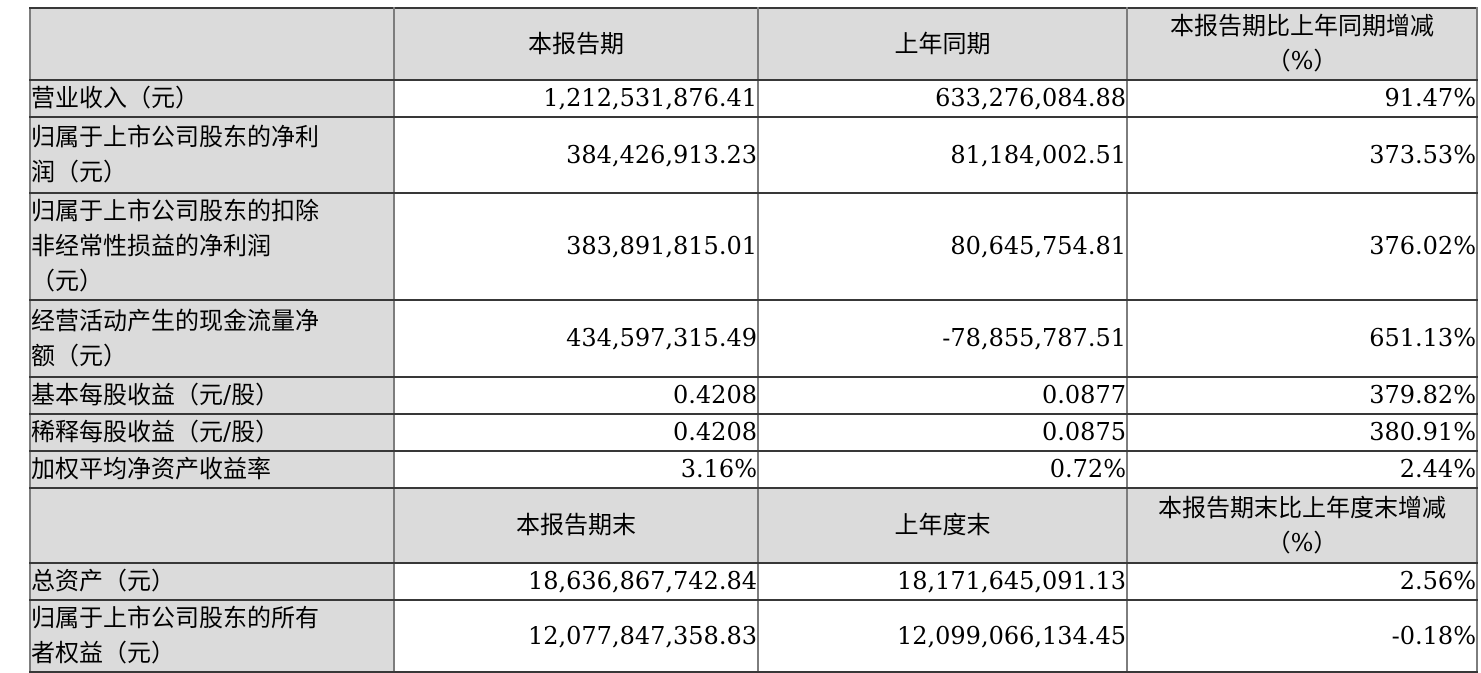 This screenshot has height=673, width=1481. I want to click on value-prior: 0.72%, so click(943, 470).